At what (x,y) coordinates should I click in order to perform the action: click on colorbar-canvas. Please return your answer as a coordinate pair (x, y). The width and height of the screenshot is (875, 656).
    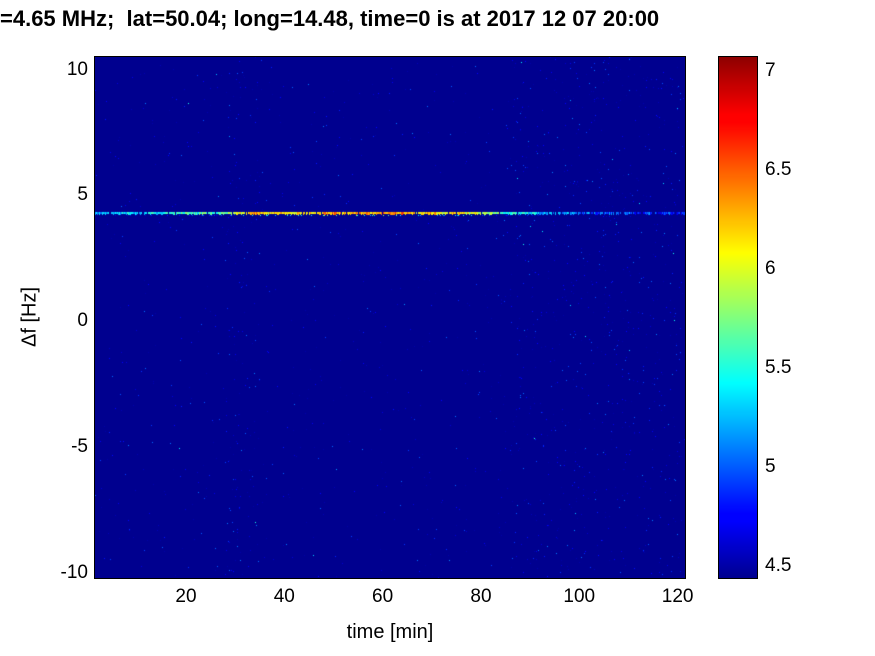
    Looking at the image, I should click on (738, 317).